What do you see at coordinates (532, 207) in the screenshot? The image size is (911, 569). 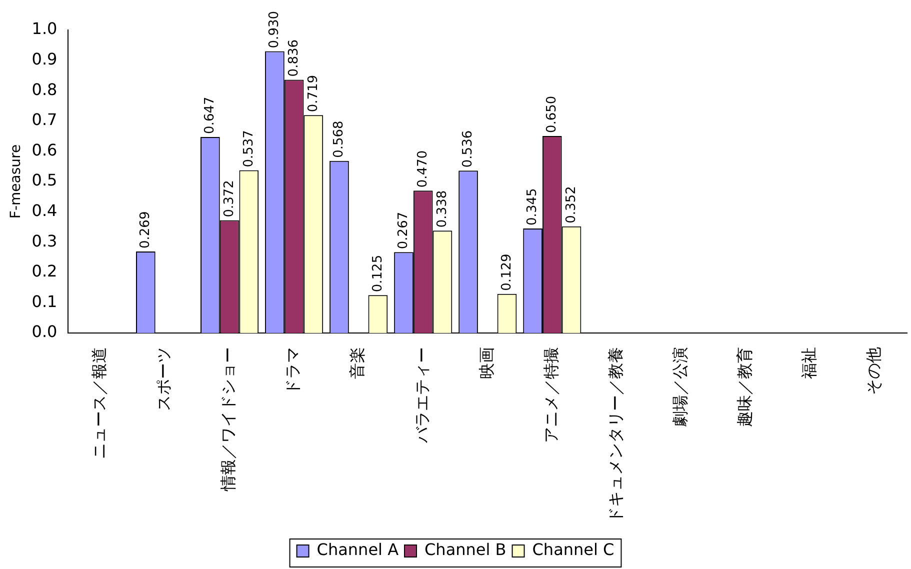 I see `data-label: 0.345` at bounding box center [532, 207].